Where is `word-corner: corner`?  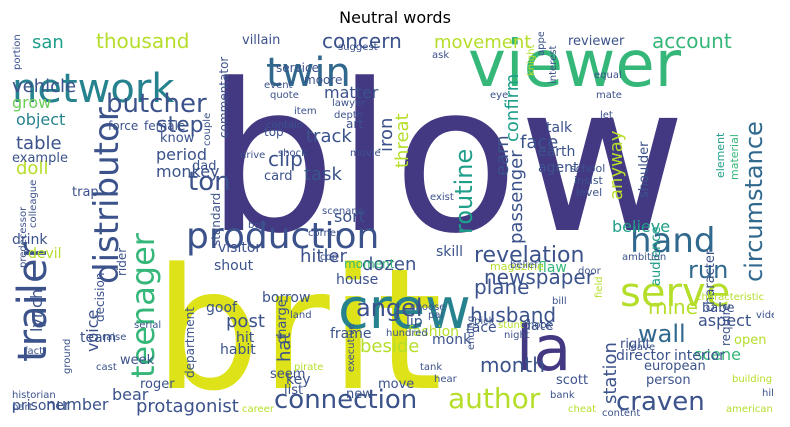
word-corner: corner is located at coordinates (324, 233).